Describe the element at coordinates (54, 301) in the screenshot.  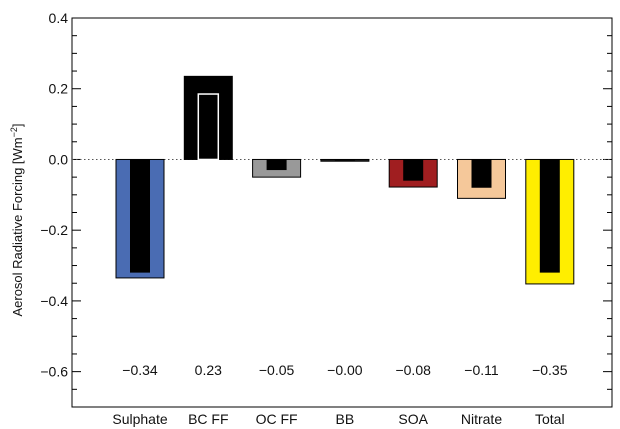
I see `y-tick-label: −0.4` at that location.